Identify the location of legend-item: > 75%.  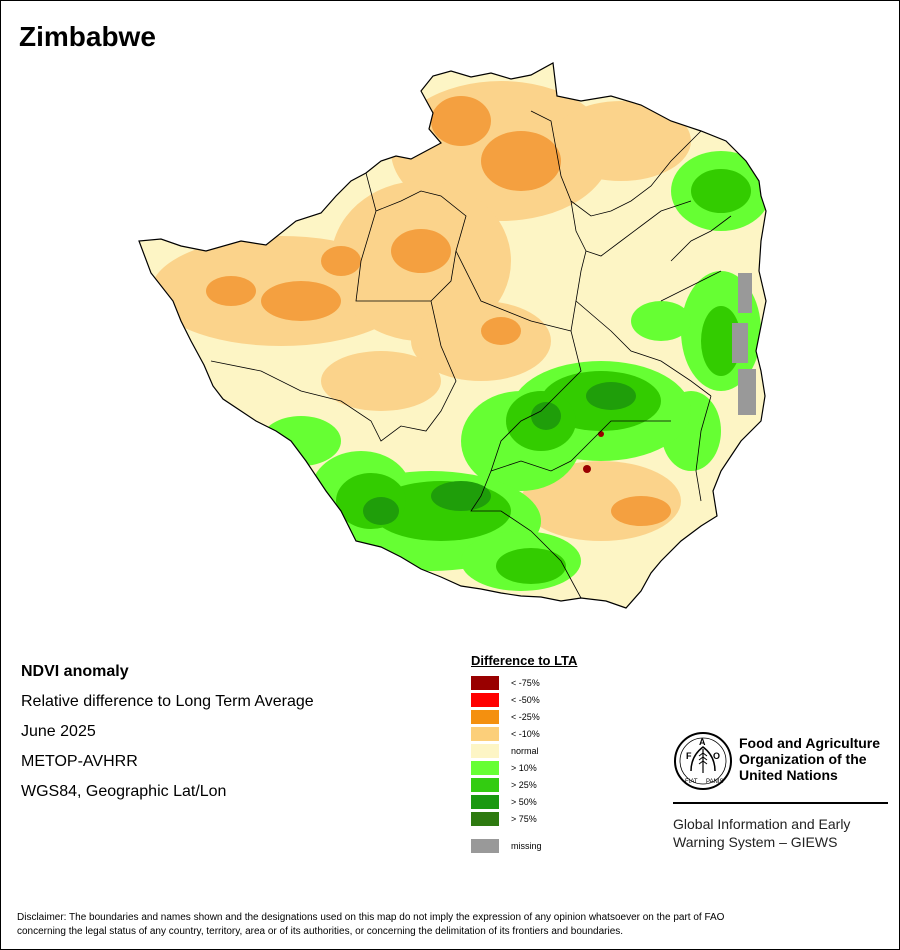
(524, 818).